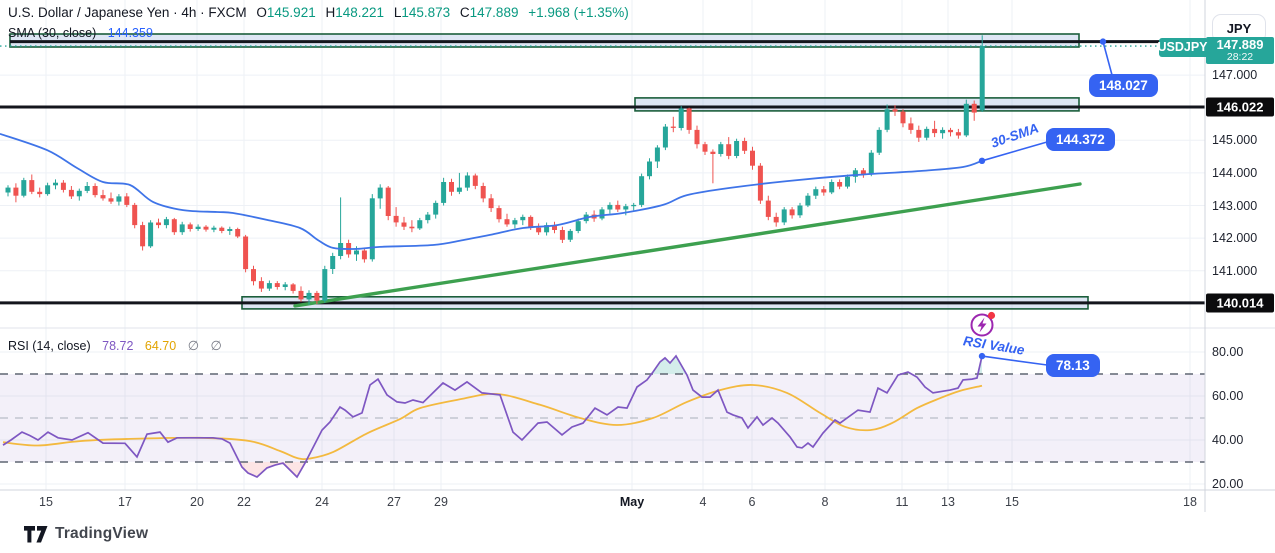 This screenshot has height=553, width=1275. Describe the element at coordinates (360, 12) in the screenshot. I see `high-value: 148.221` at that location.